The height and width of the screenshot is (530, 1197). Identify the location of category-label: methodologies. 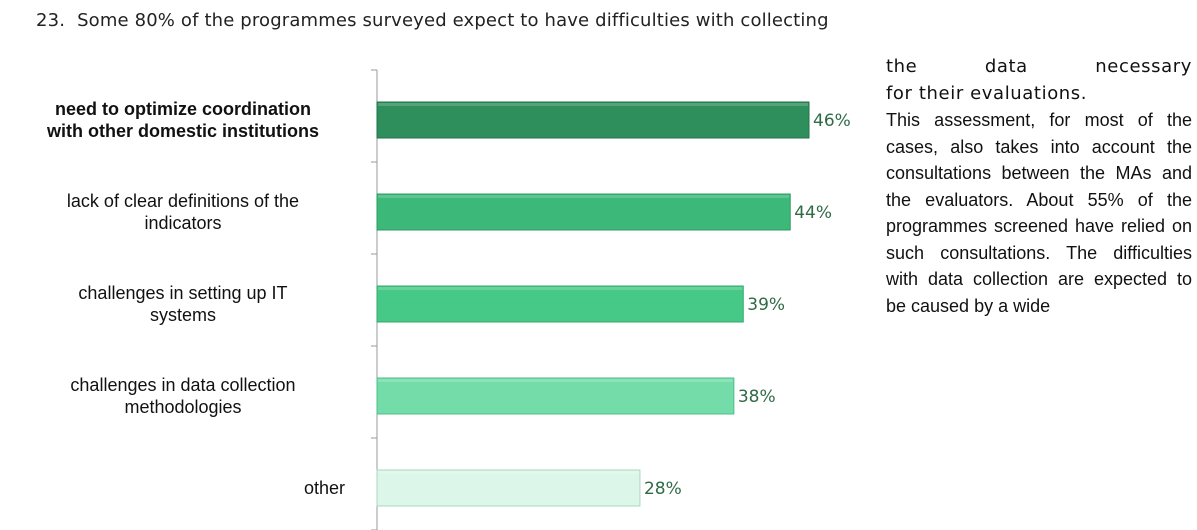
(182, 407).